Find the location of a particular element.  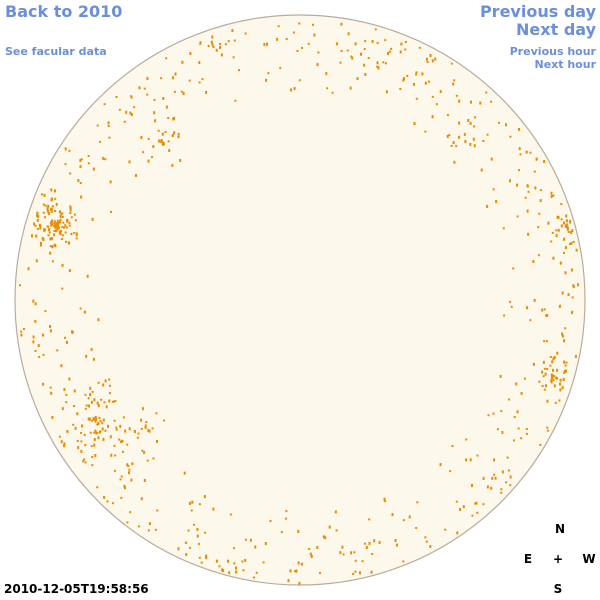

next-day-link: Next day is located at coordinates (556, 29).